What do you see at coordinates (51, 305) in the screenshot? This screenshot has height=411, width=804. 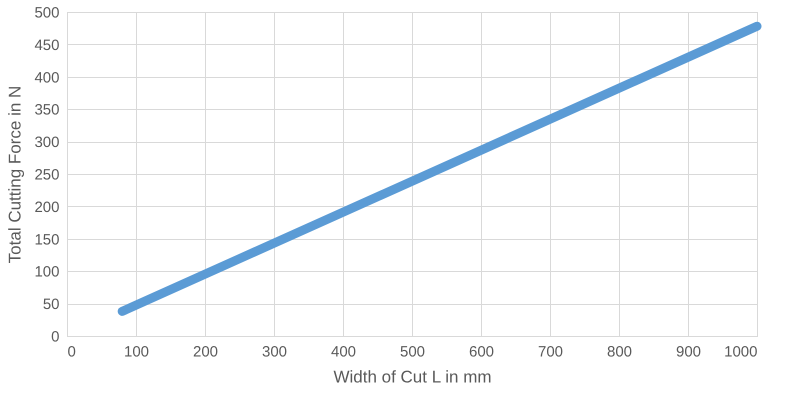 I see `y-tick-label: 50` at bounding box center [51, 305].